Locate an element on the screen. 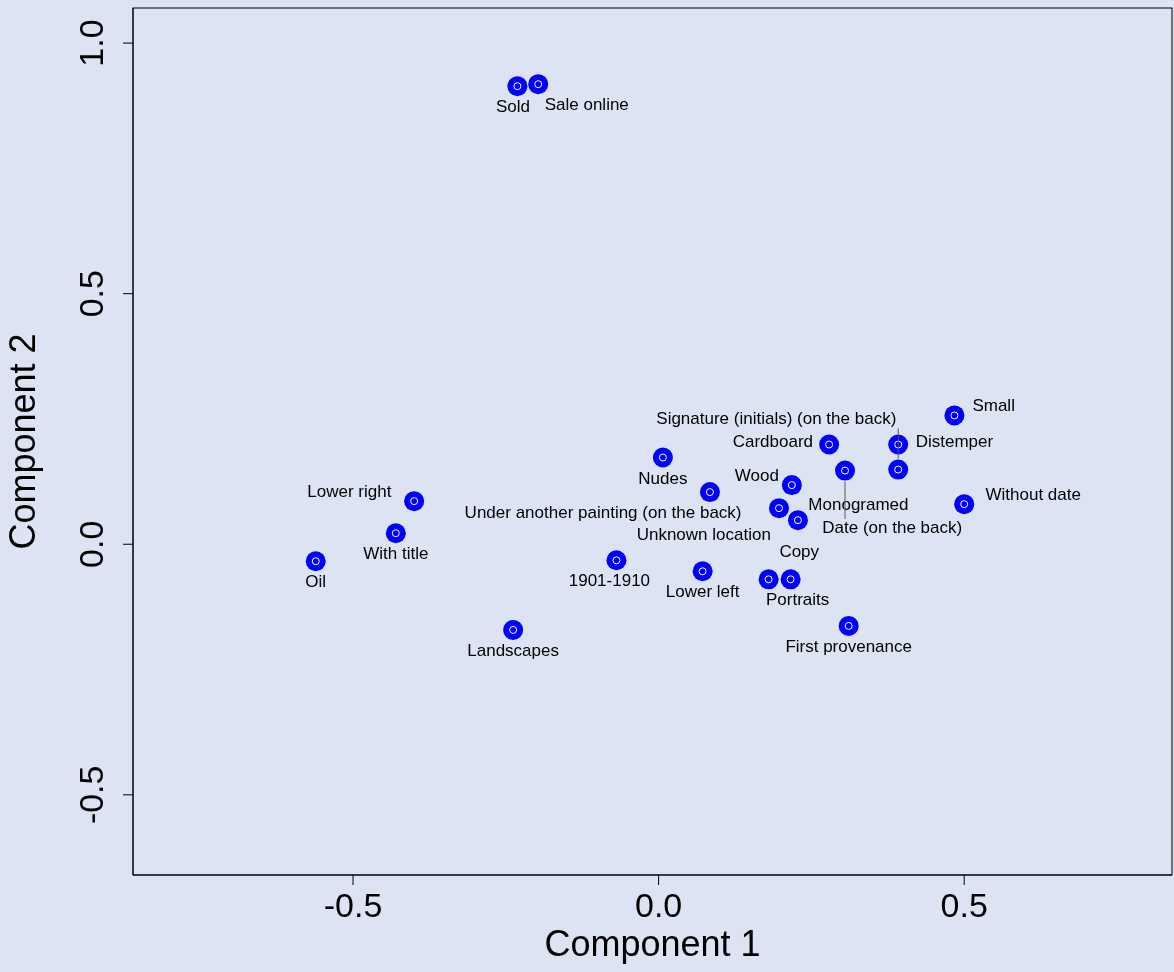  data-label: Cardboard is located at coordinates (773, 441).